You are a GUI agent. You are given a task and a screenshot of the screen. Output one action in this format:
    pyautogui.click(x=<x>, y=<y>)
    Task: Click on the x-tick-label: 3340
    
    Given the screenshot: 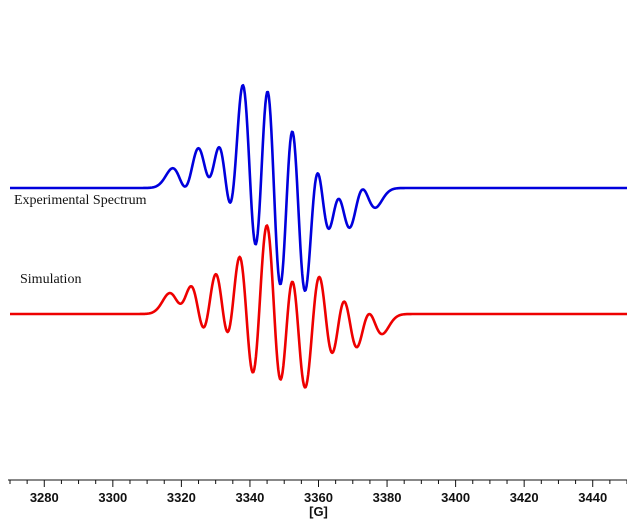 What is the action you would take?
    pyautogui.click(x=249, y=497)
    